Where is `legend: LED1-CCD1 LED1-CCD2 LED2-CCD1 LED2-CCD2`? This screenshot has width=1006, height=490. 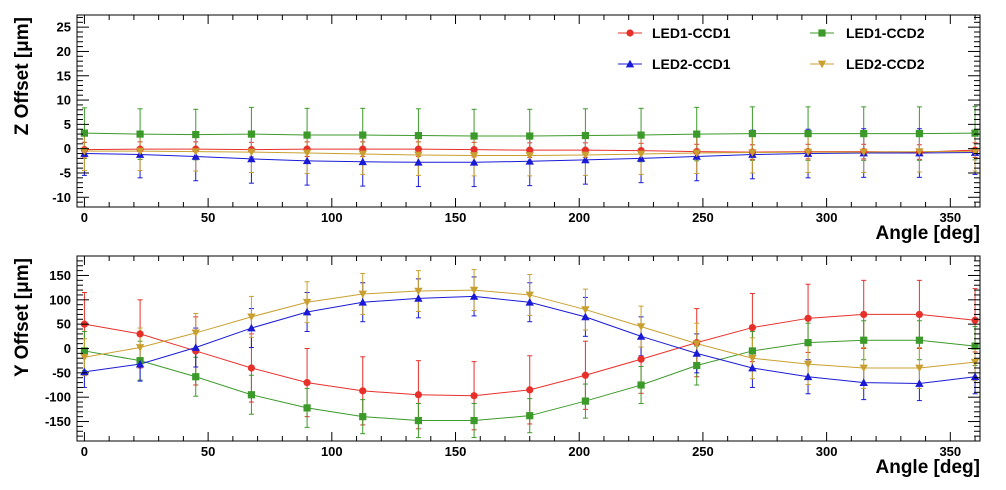 legend: LED1-CCD1 LED1-CCD2 LED2-CCD1 LED2-CCD2 is located at coordinates (771, 48).